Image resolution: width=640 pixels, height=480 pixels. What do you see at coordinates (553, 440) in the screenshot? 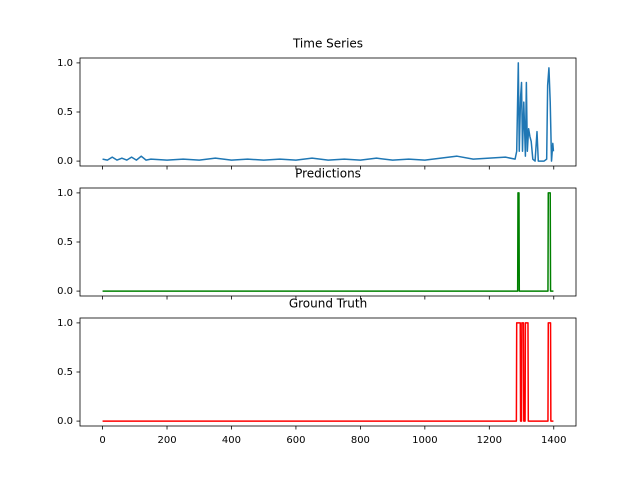
I see `x-tick-label: 1400` at bounding box center [553, 440].